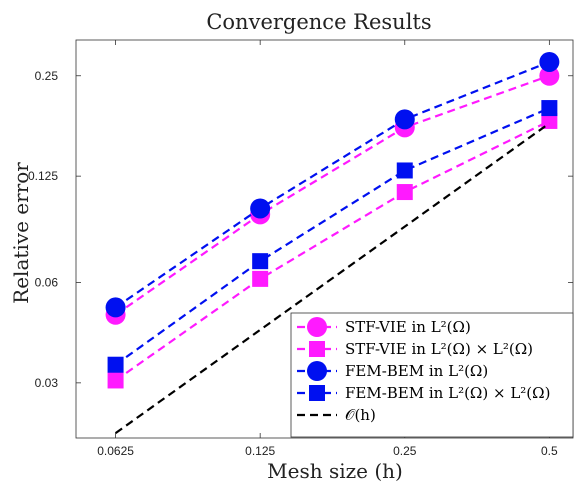 The height and width of the screenshot is (487, 574). Describe the element at coordinates (47, 76) in the screenshot. I see `y-tick-label: 0.25` at that location.